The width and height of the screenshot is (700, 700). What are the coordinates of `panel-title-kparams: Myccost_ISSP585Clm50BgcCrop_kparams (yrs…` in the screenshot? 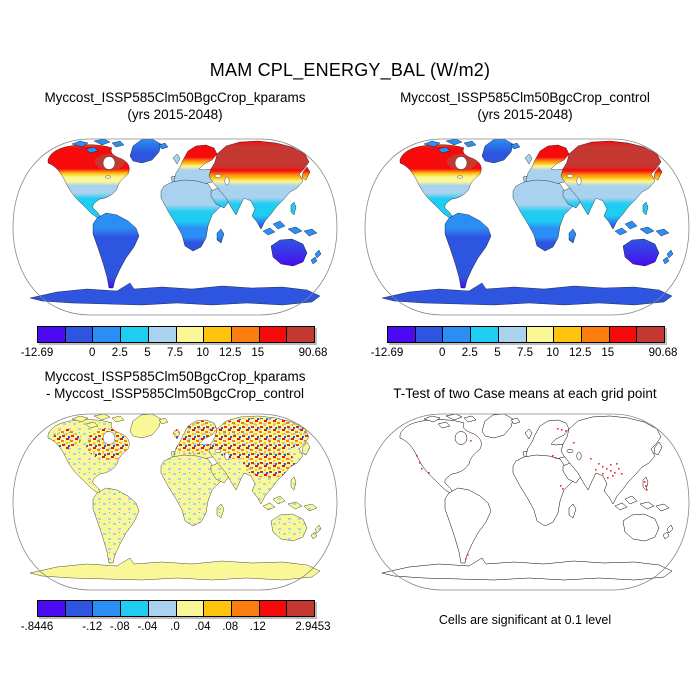 It's located at (175, 106).